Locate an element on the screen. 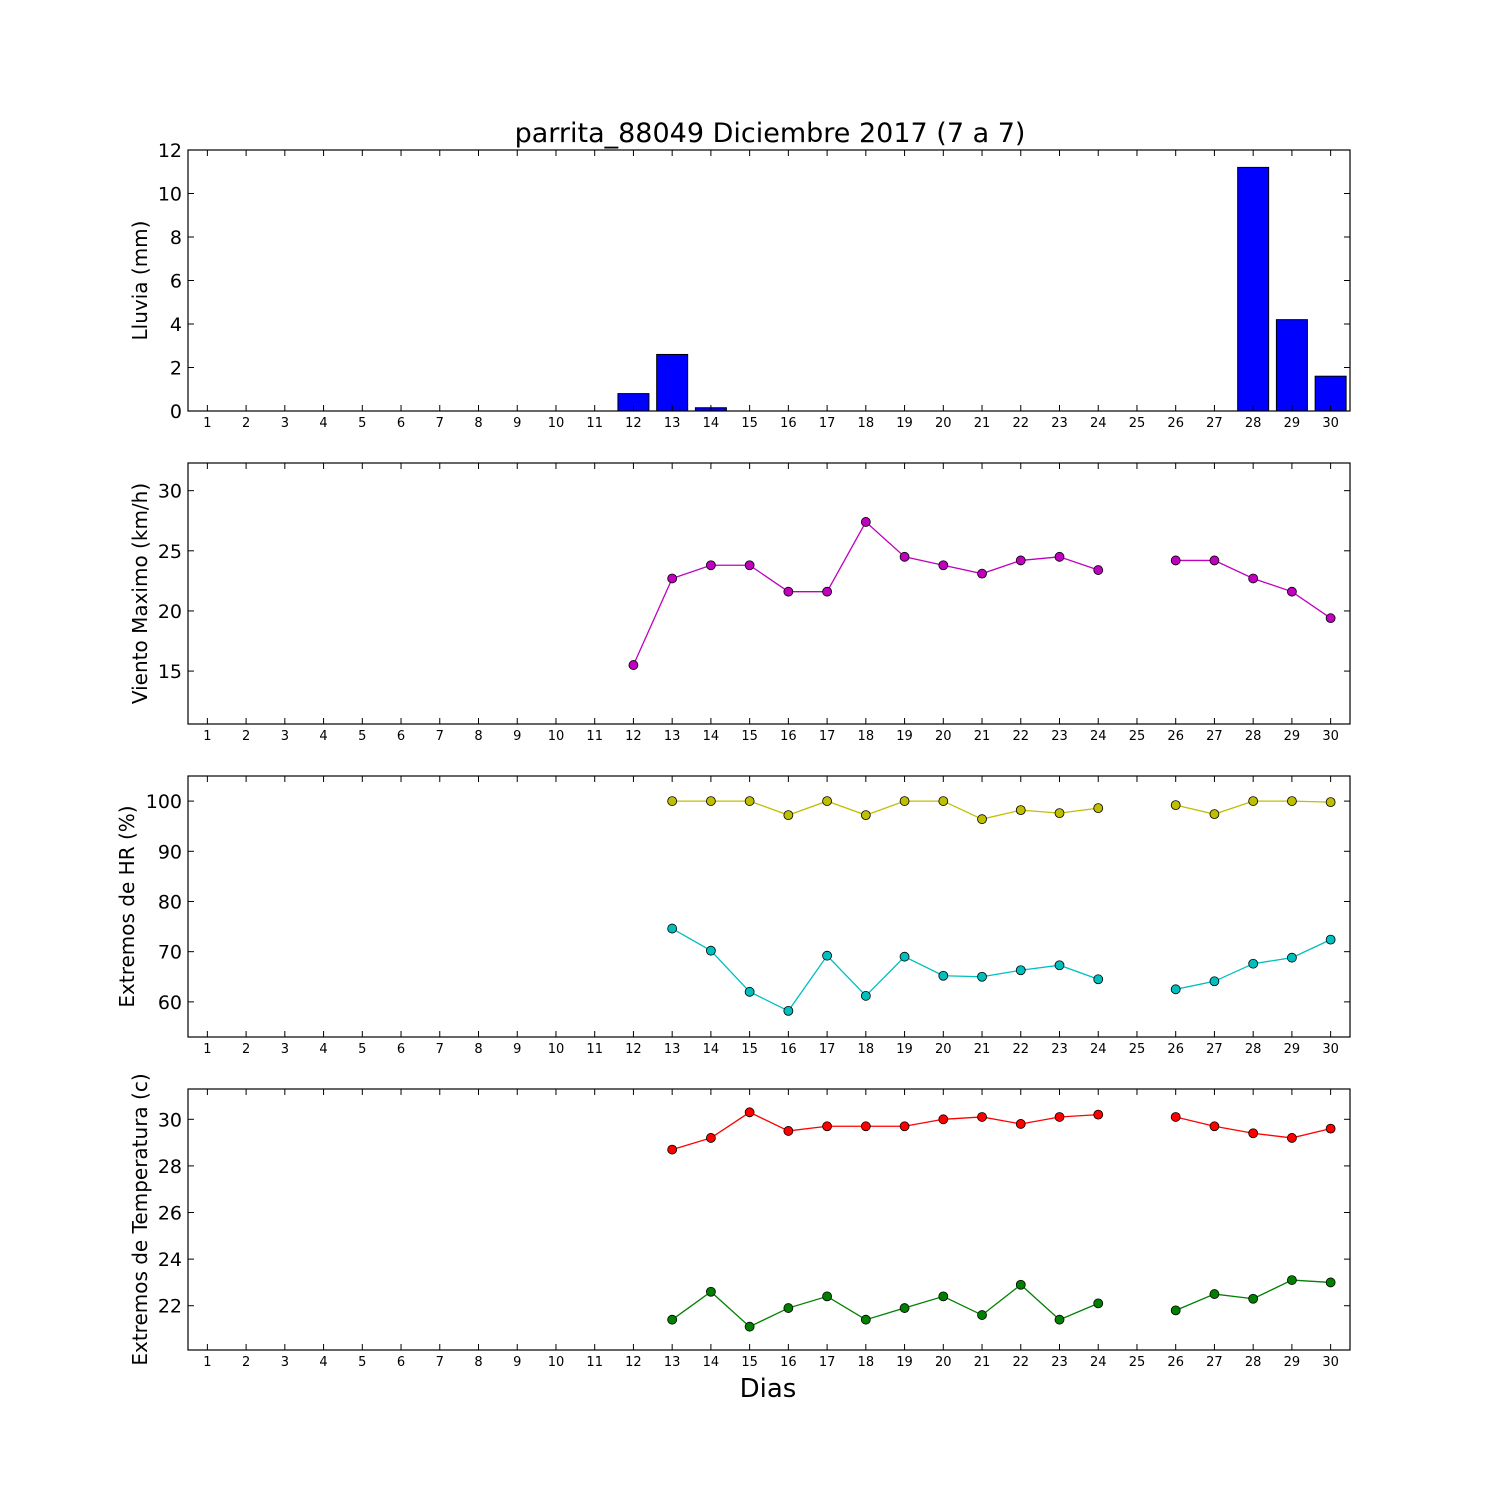 Image resolution: width=1500 pixels, height=1500 pixels. y-tick-label: 0 is located at coordinates (176, 412).